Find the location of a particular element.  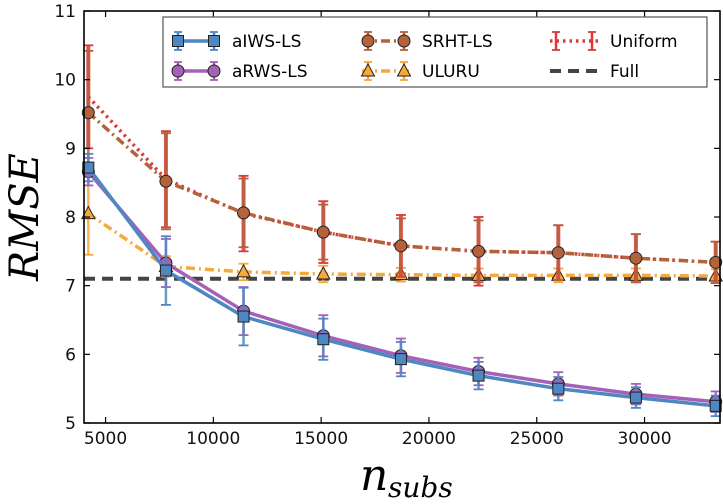

legend: aIWS-LS aRWS-LS SRHT-LS ULURU Uniform Full is located at coordinates (435, 52).